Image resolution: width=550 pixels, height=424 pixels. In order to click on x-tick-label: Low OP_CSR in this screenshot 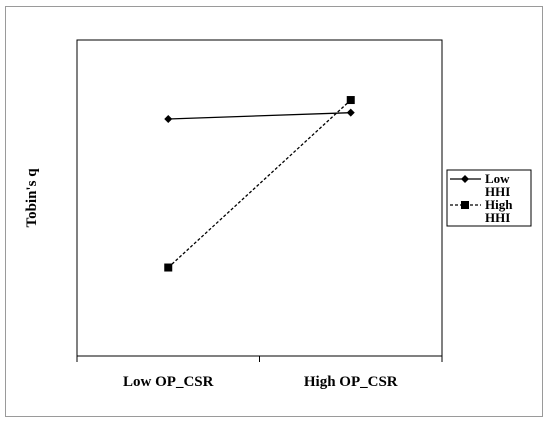, I will do `click(168, 382)`.